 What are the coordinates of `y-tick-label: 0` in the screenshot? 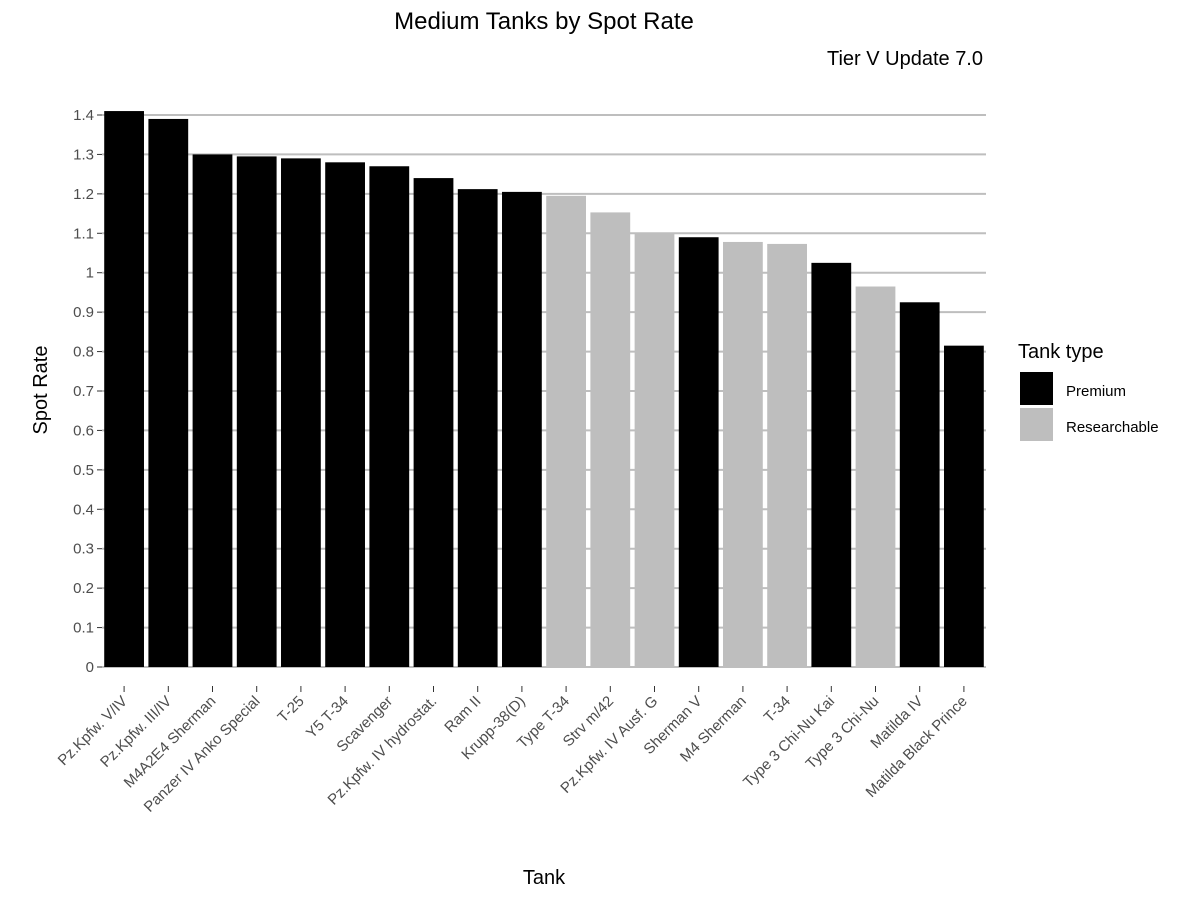 It's located at (90, 667).